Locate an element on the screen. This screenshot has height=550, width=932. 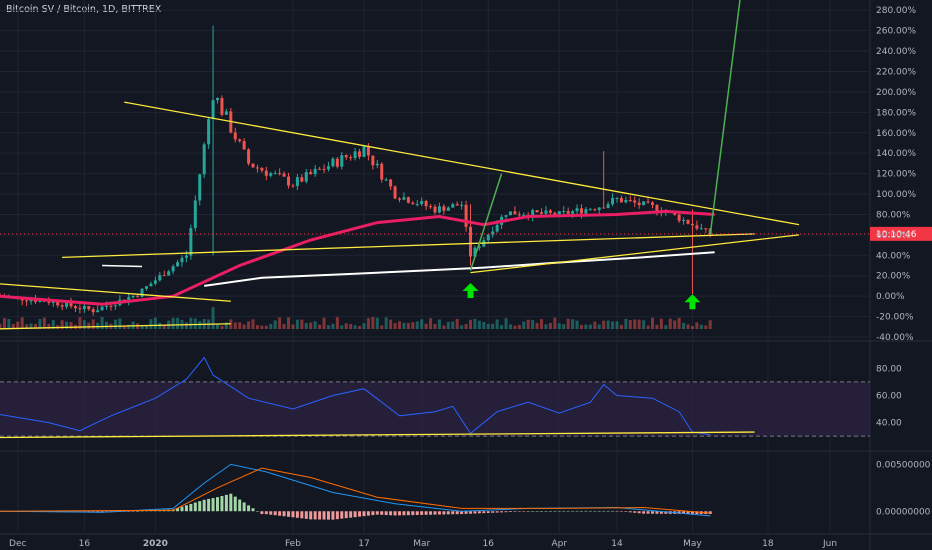
up-arrow-marker is located at coordinates (470, 291).